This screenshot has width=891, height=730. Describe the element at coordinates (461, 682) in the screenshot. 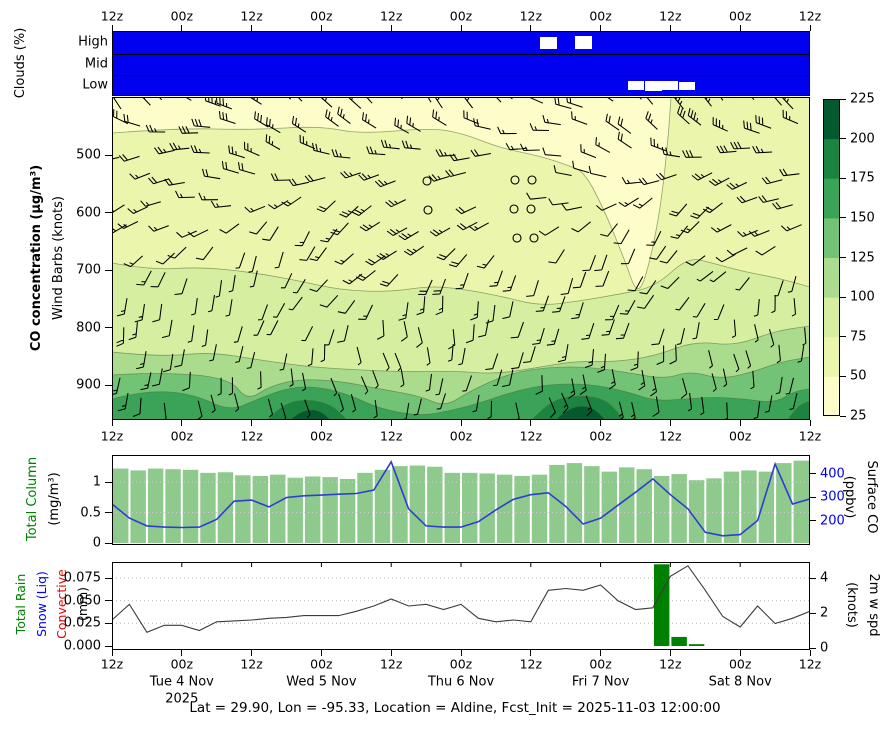

I see `date-label: Thu 6 Nov` at that location.